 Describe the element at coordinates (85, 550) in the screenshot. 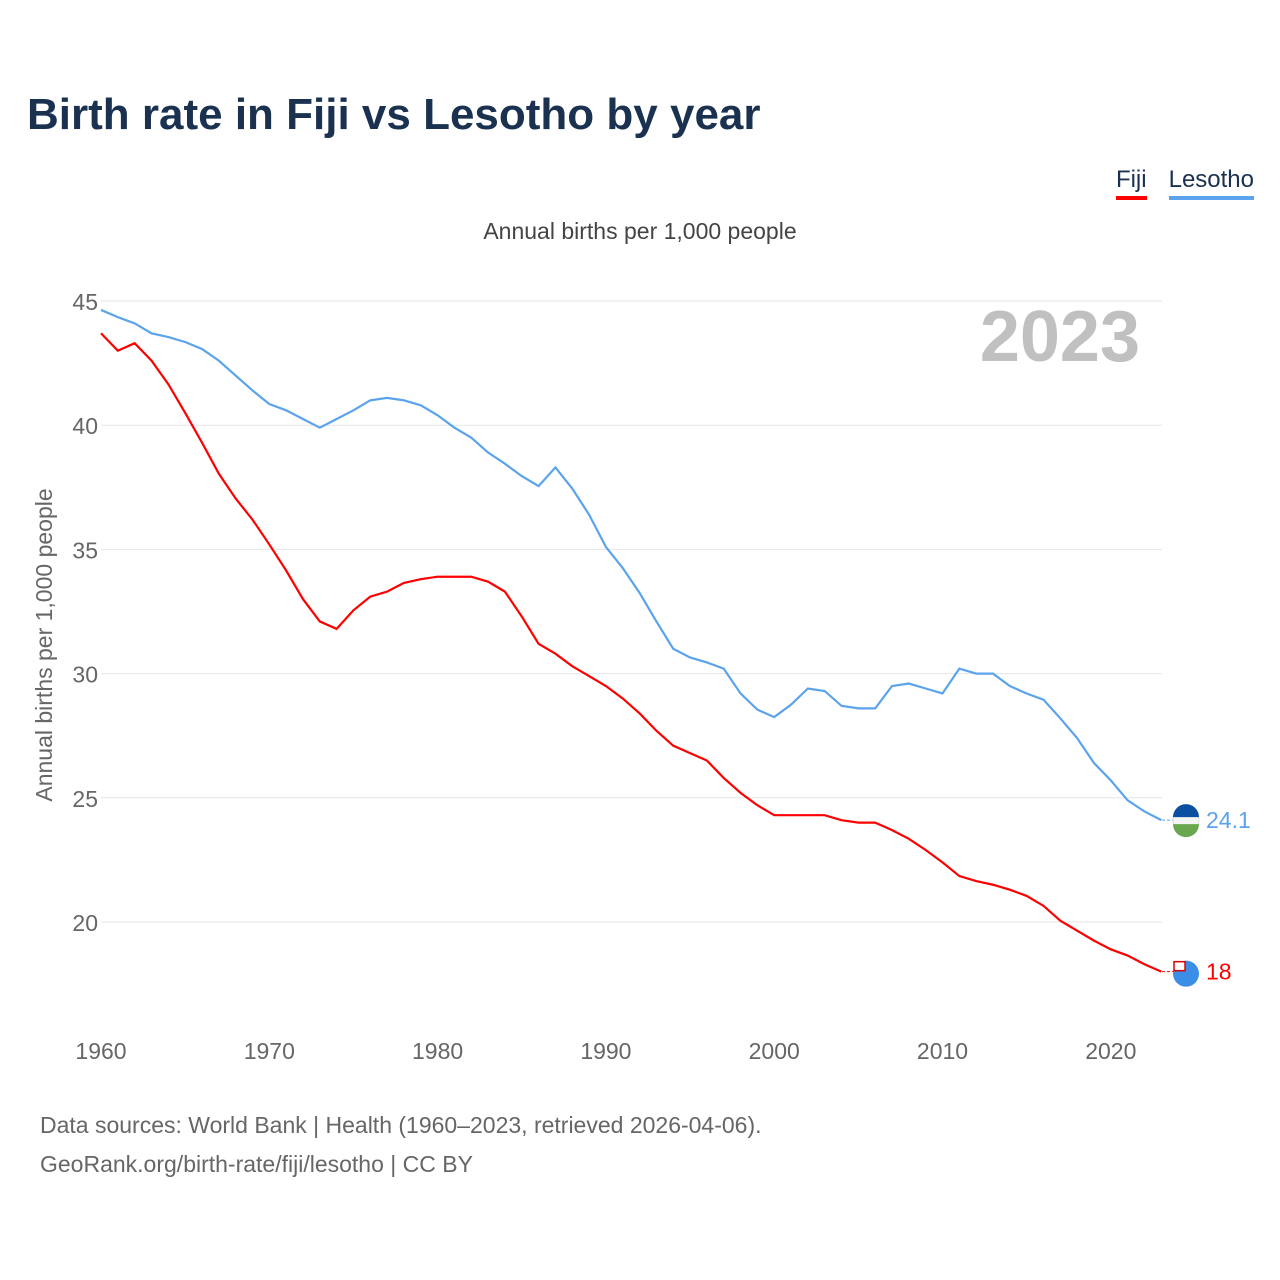

I see `y-tick-label: 35` at that location.